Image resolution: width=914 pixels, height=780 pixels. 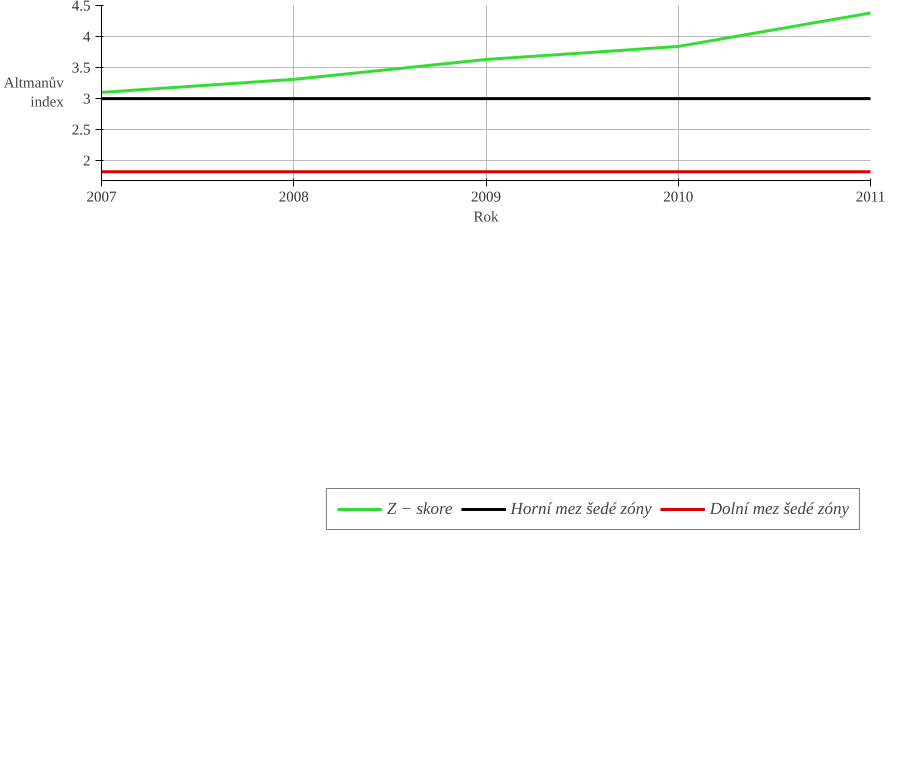 I want to click on y-tick-label: 4, so click(x=87, y=38).